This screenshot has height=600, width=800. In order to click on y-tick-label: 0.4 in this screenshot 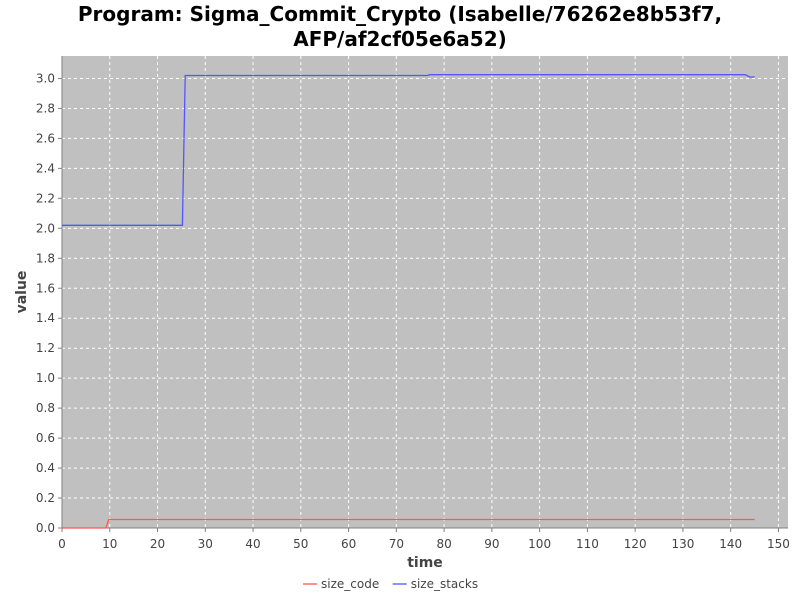, I will do `click(45, 468)`.